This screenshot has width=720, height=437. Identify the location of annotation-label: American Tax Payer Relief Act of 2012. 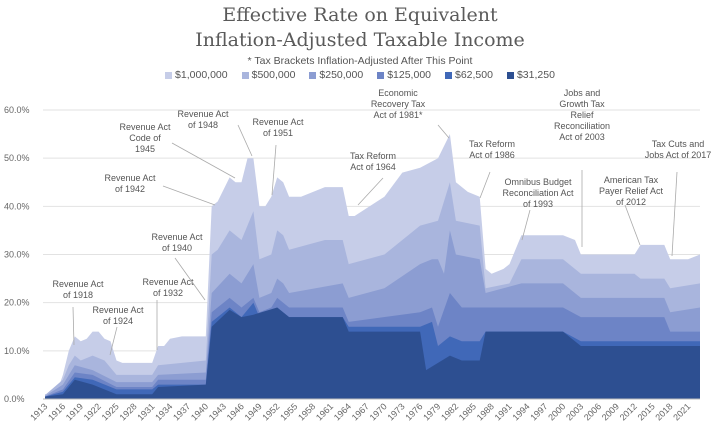
(631, 191).